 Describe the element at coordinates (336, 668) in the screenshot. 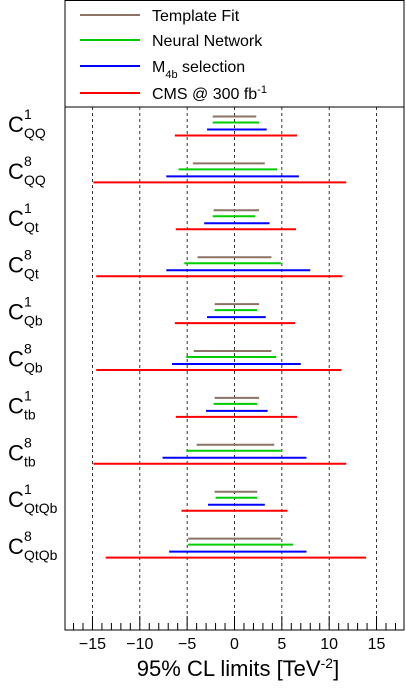

I see `x-axis-title-close: ]` at that location.